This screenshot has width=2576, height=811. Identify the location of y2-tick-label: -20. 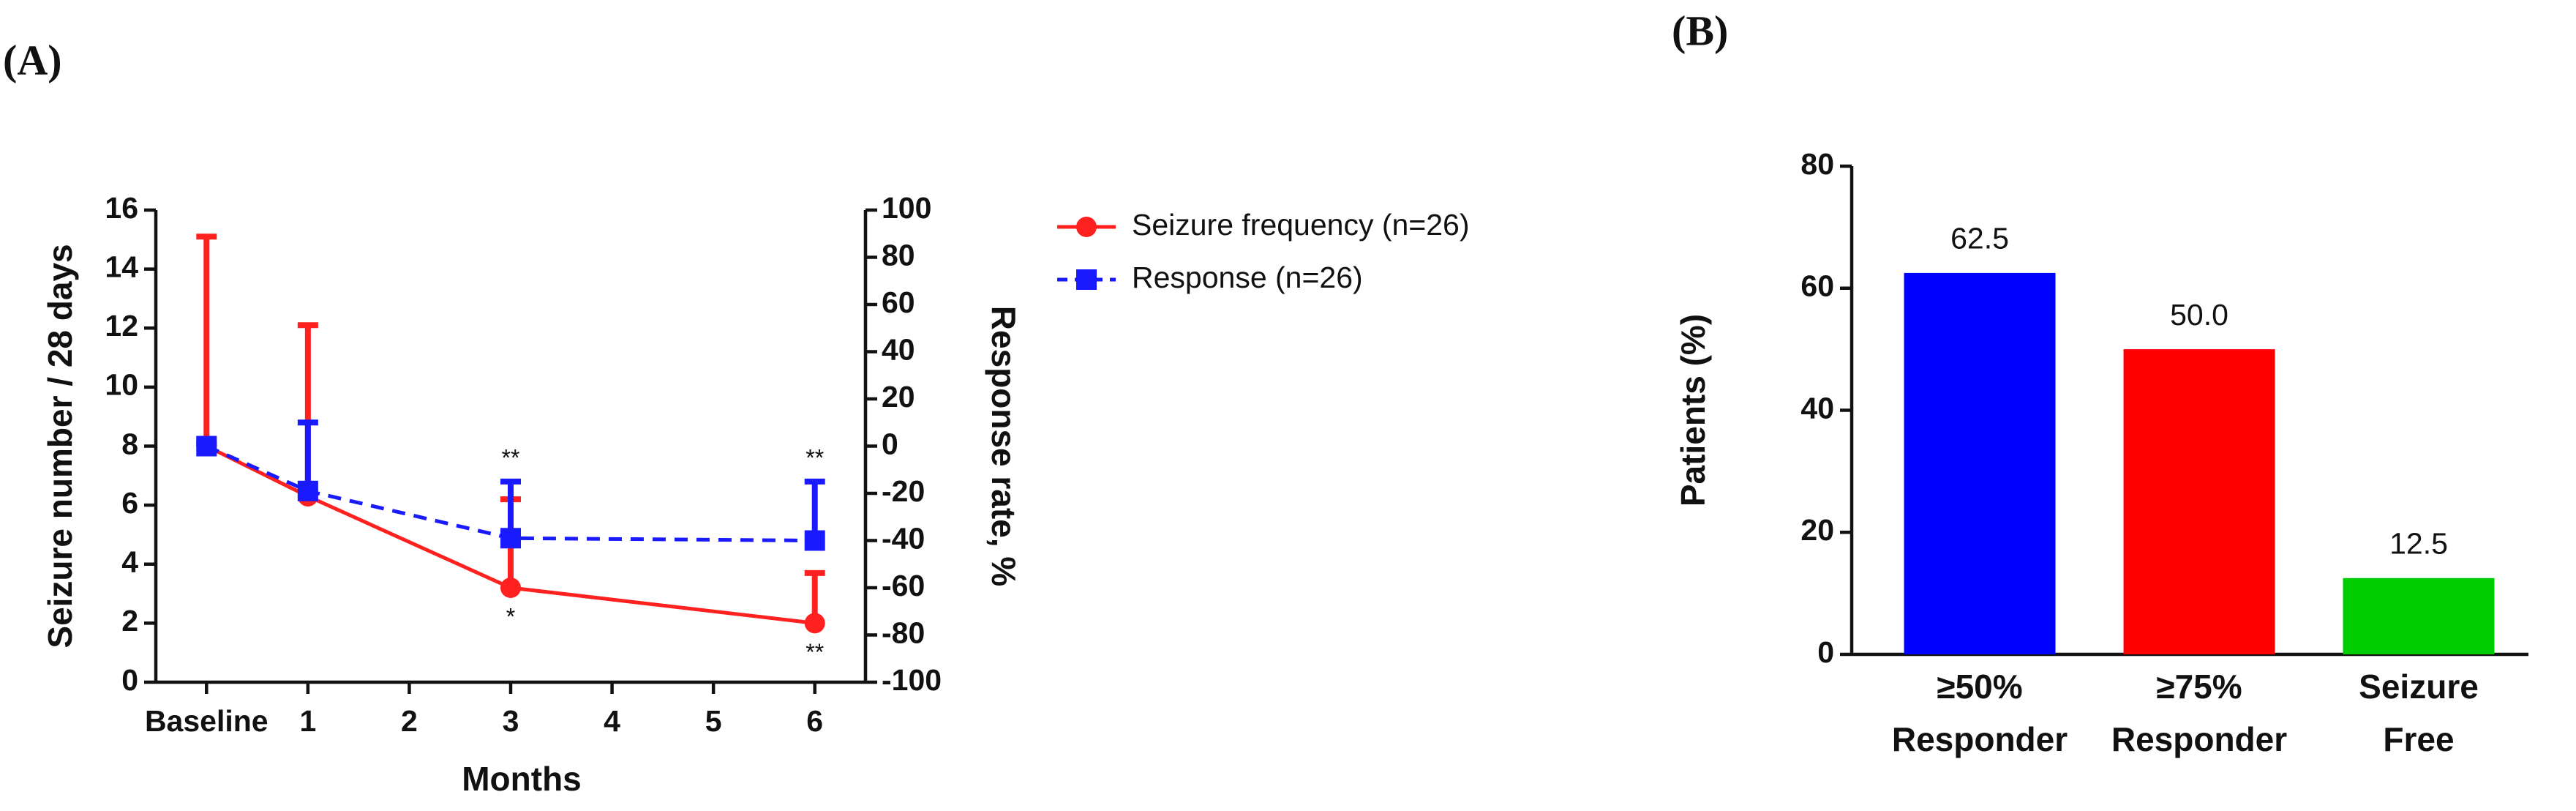
(903, 491).